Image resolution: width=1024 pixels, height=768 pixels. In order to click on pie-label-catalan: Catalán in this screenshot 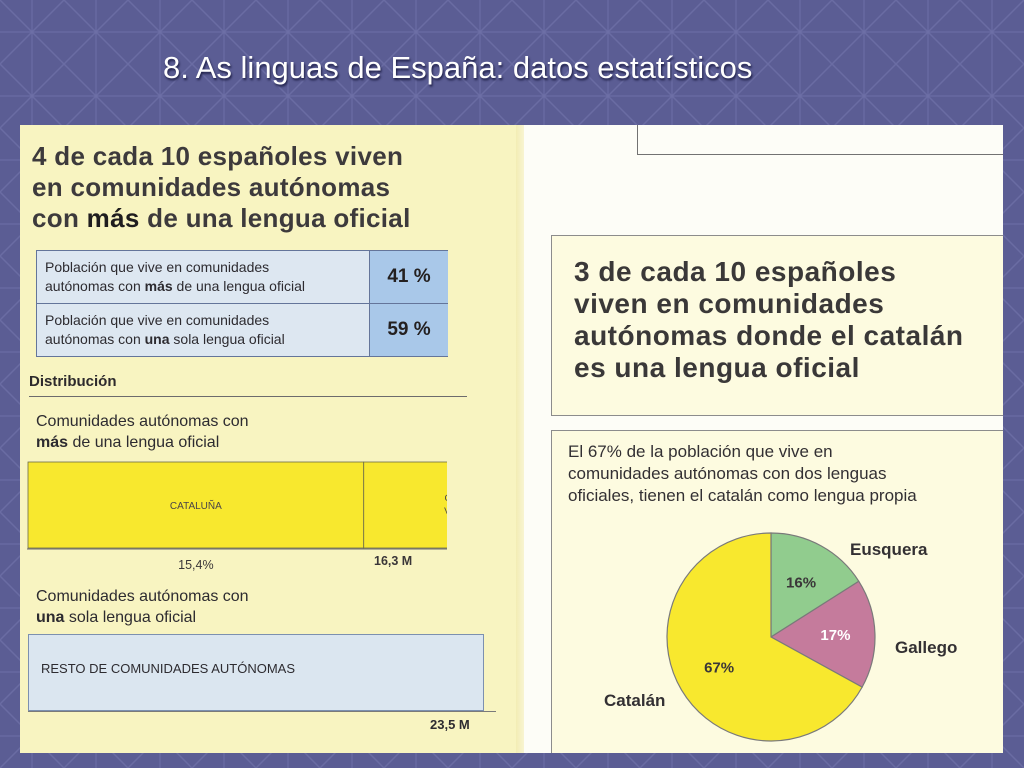, I will do `click(634, 700)`.